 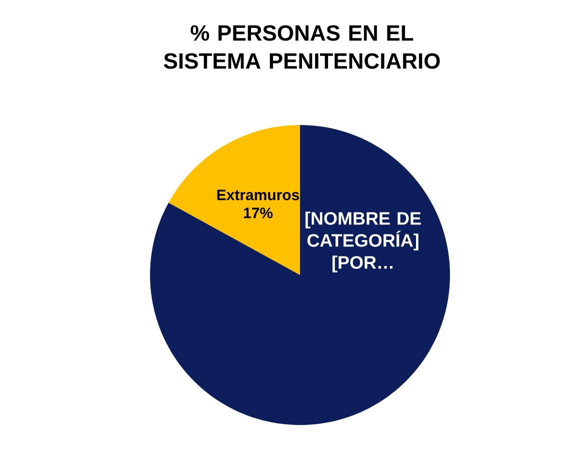 I want to click on chart-title: % PERSONAS EN EL SISTEMA PENITENCIARIO, so click(x=302, y=47).